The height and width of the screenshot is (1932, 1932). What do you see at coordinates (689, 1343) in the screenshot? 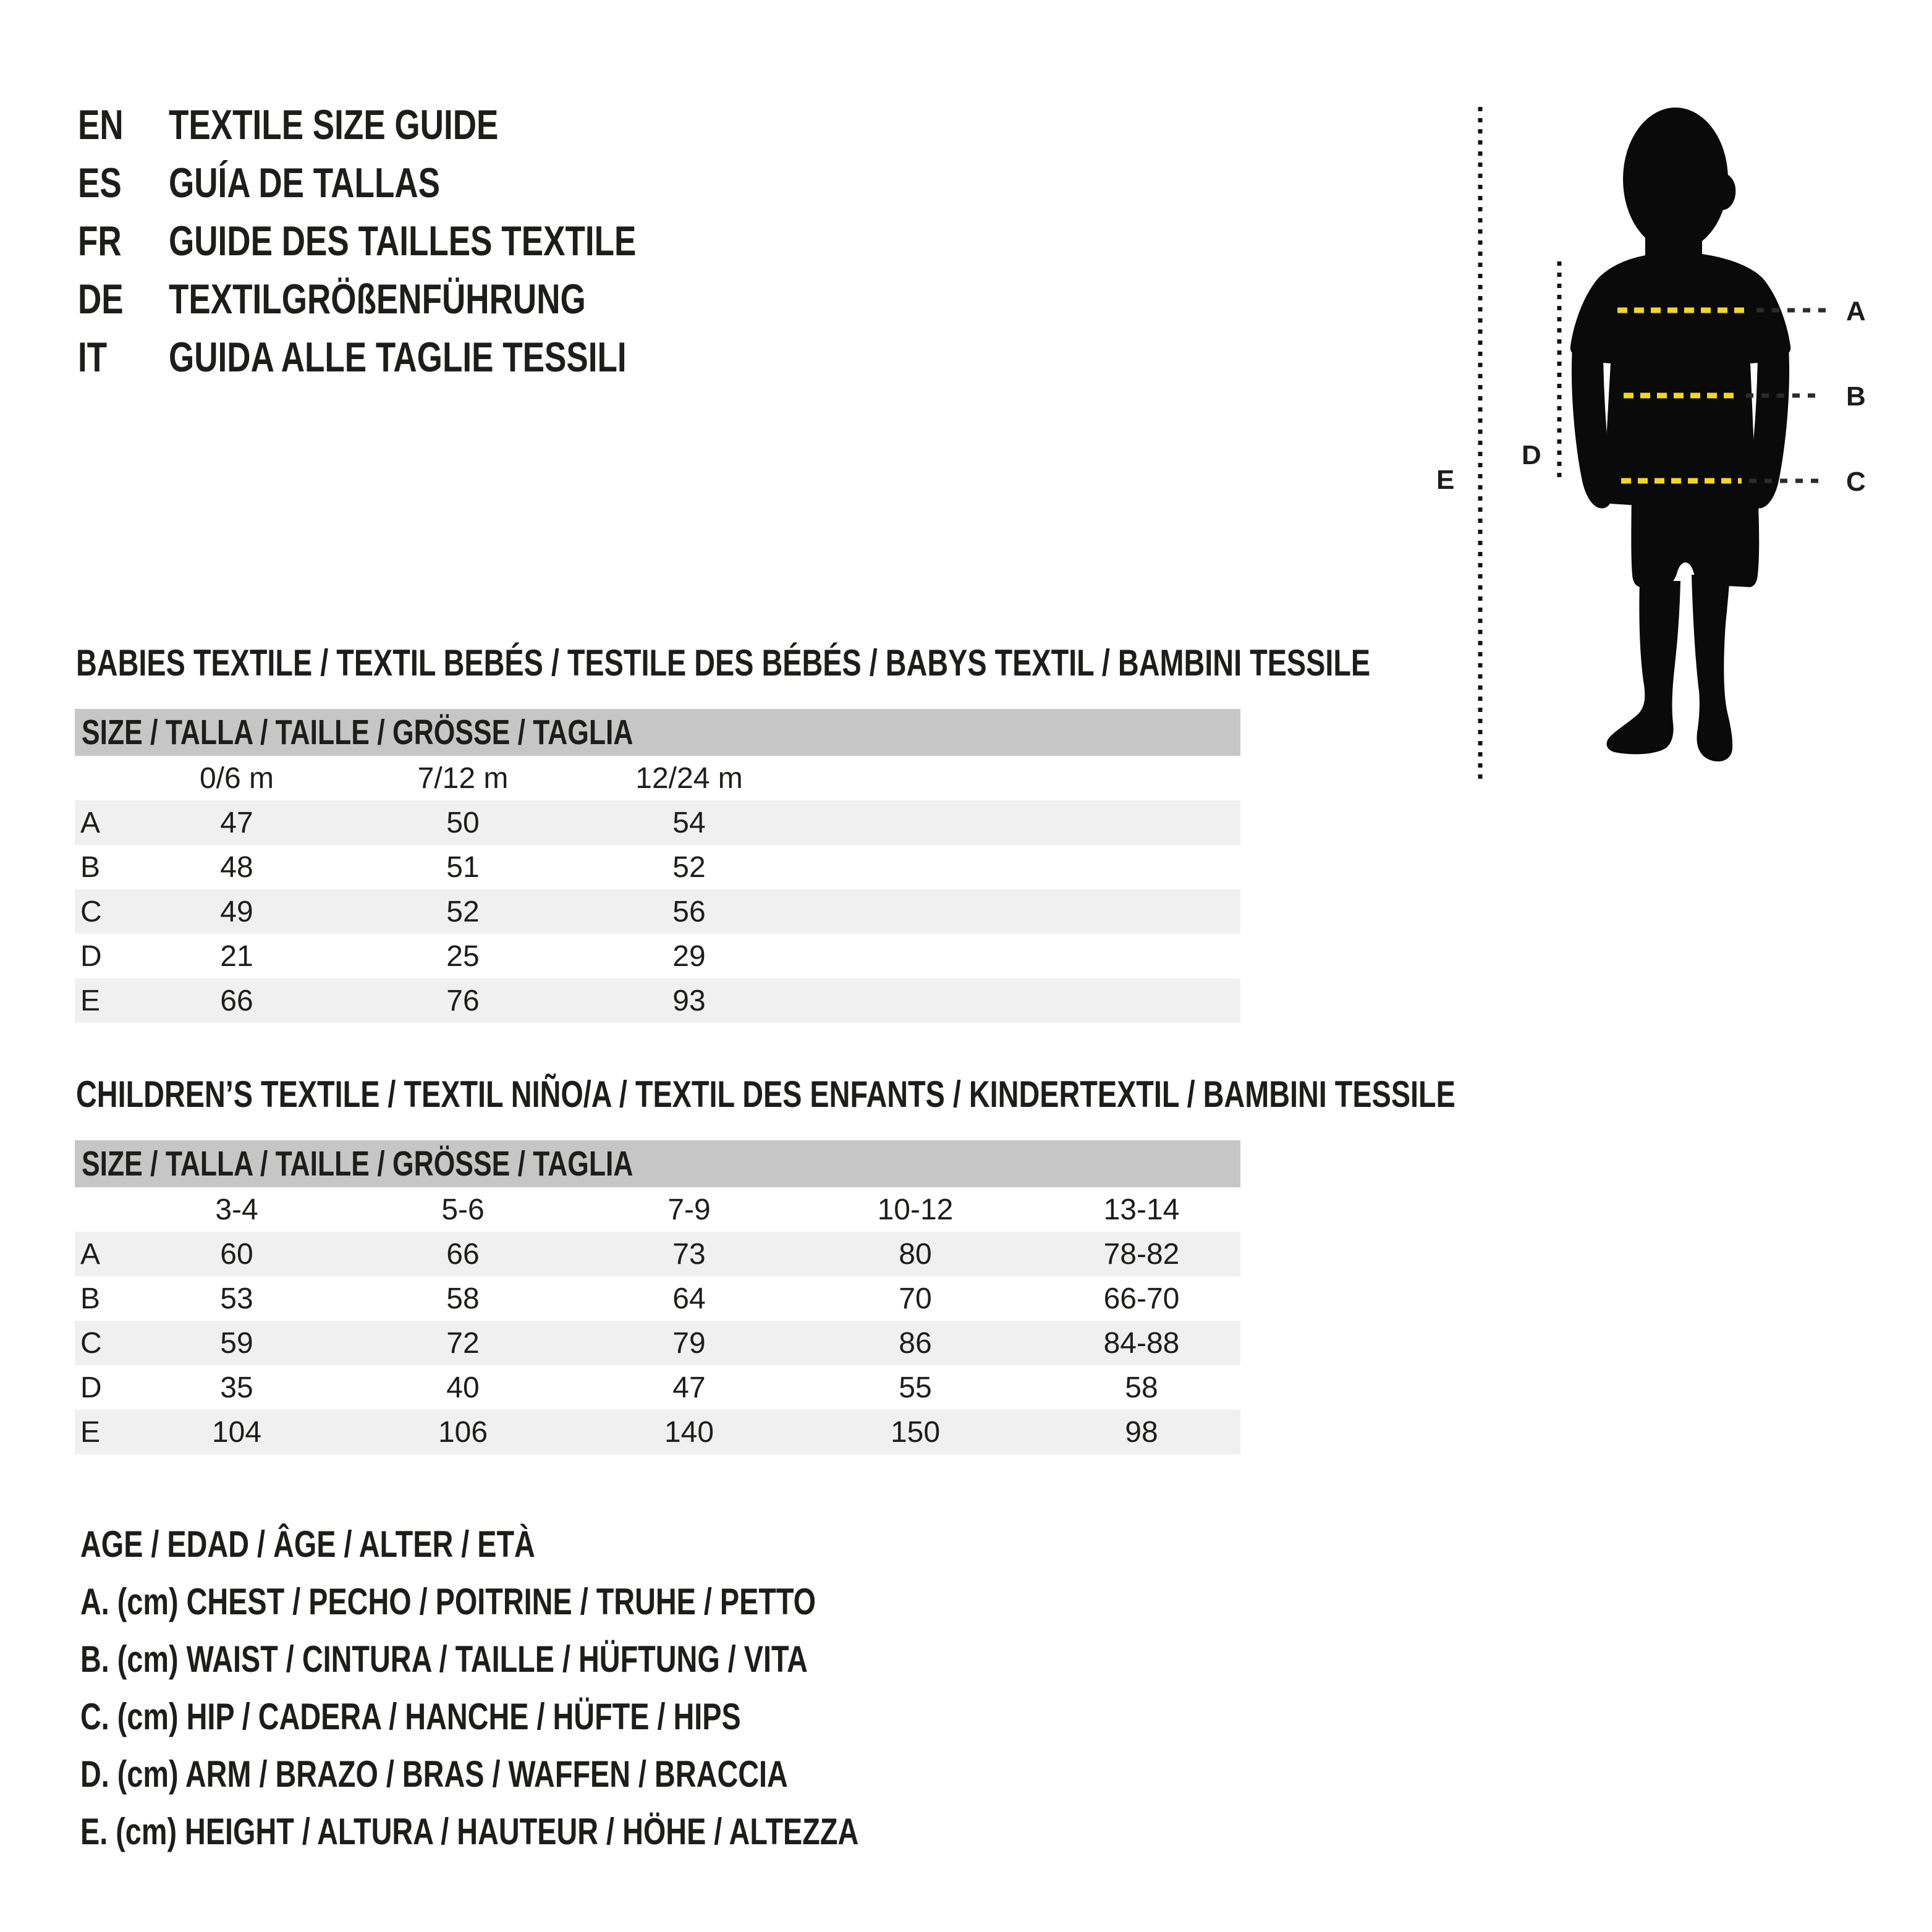
I see `table-cell: 79` at bounding box center [689, 1343].